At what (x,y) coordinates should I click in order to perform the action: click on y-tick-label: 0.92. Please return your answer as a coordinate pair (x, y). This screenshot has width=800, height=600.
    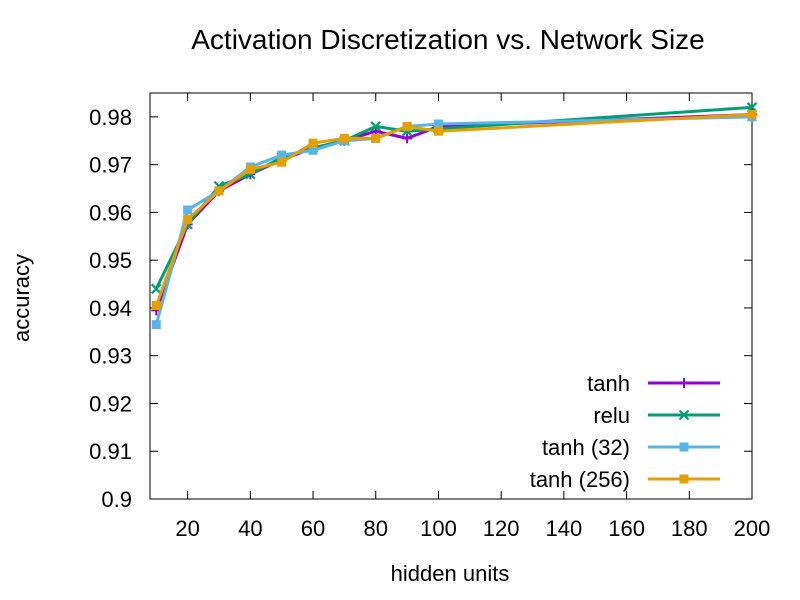
    Looking at the image, I should click on (110, 403).